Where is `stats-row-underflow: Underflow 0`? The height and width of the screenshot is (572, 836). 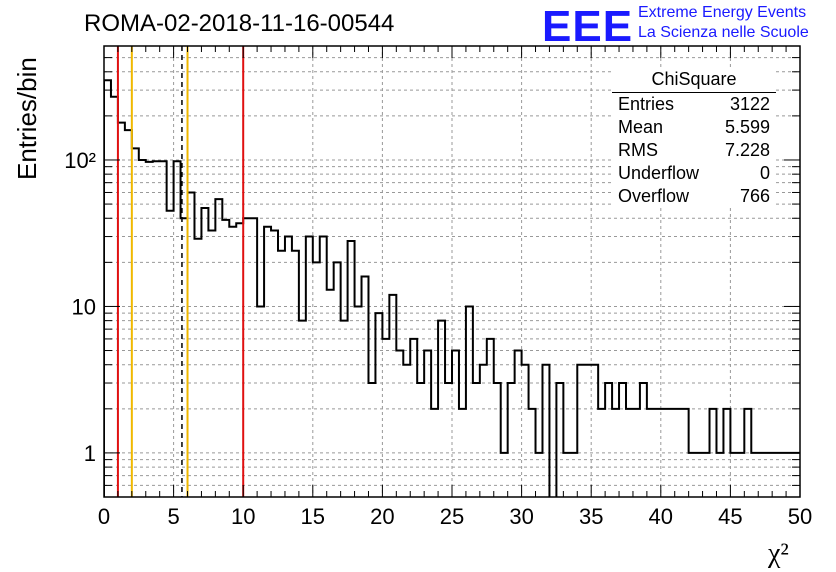
stats-row-underflow: Underflow 0 is located at coordinates (694, 173).